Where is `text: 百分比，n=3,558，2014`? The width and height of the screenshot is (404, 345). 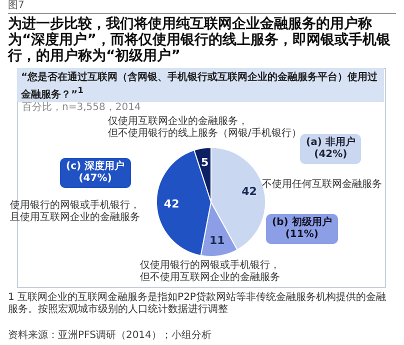
text: 百分比，n=3,558，2014 is located at coordinates (81, 108).